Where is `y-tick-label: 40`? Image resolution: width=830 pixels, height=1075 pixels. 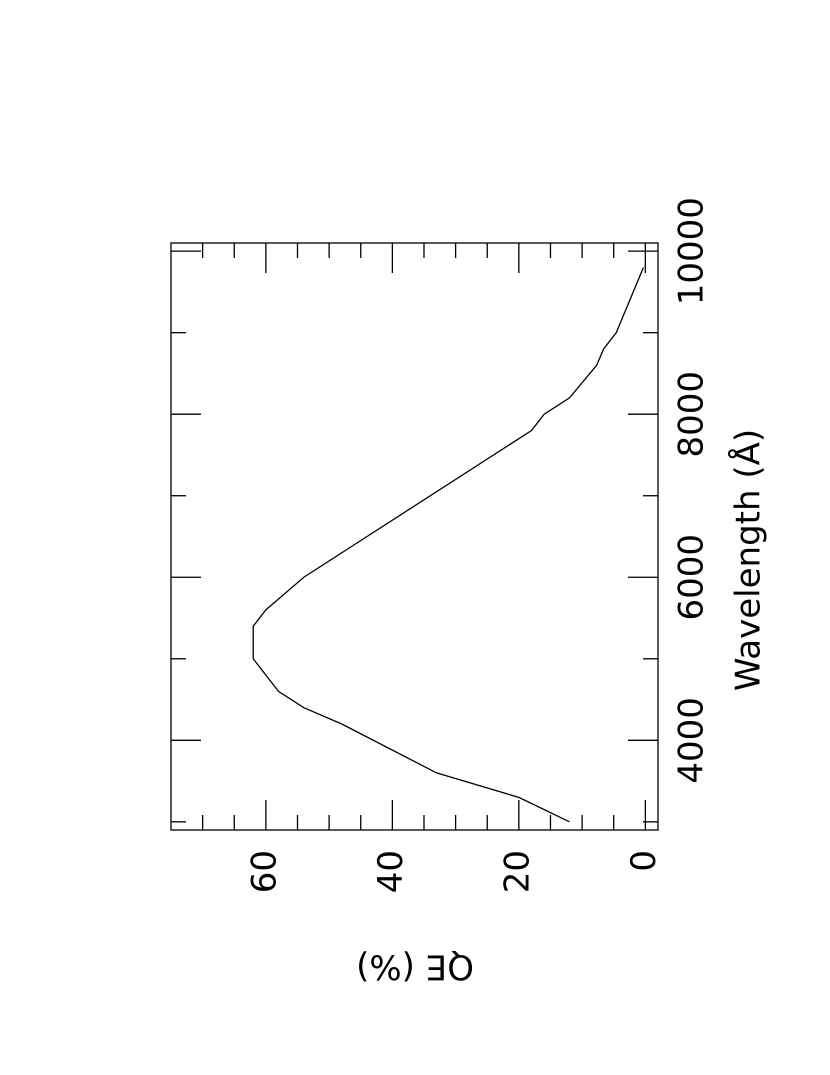 y-tick-label: 40 is located at coordinates (391, 871).